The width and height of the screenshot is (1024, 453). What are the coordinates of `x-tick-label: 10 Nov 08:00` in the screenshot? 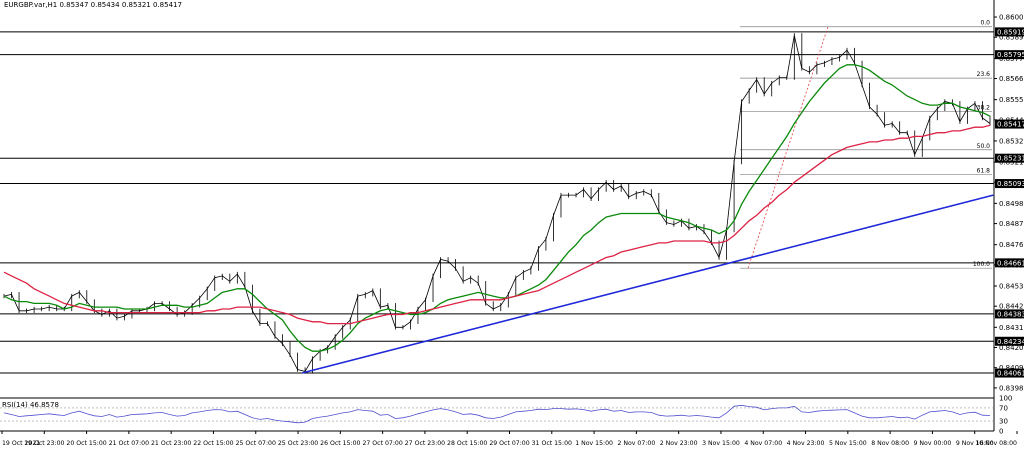 It's located at (996, 443).